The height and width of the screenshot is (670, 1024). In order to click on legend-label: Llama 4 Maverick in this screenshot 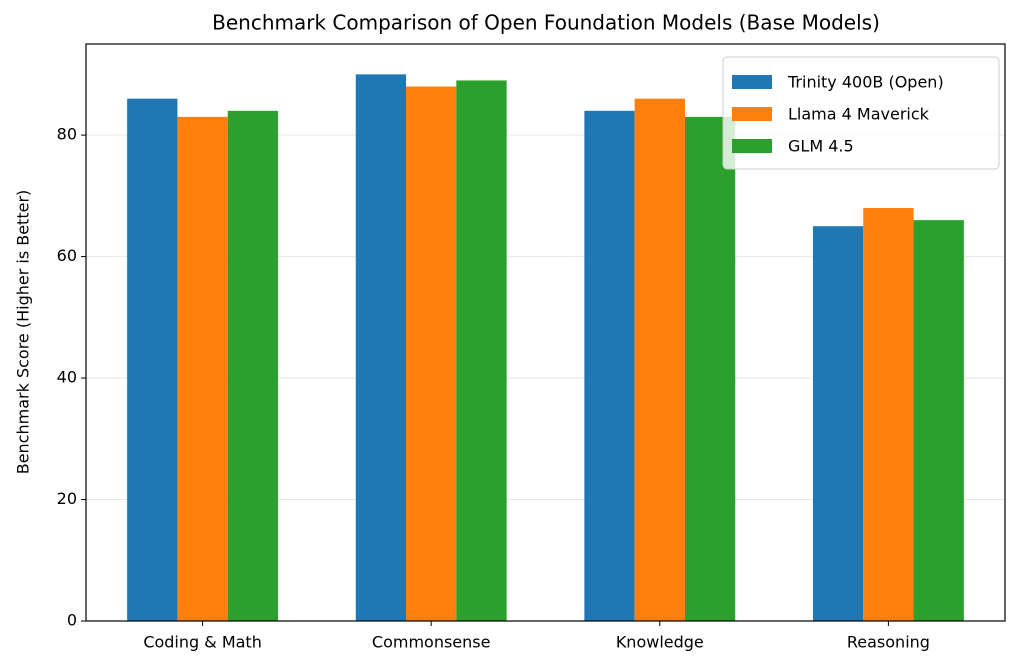, I will do `click(859, 114)`.